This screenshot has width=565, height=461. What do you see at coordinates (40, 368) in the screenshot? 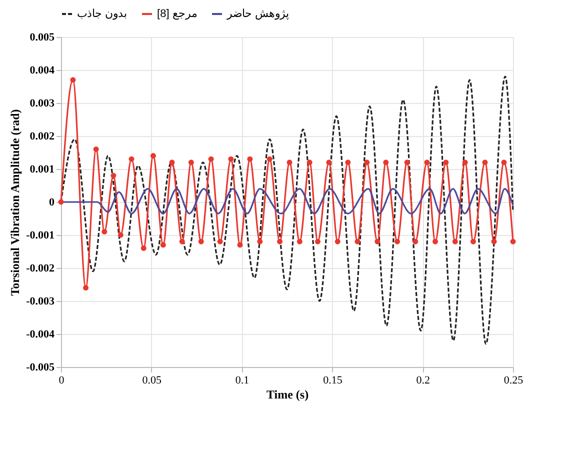
I see `y-tick-label: -0.005` at bounding box center [40, 368].